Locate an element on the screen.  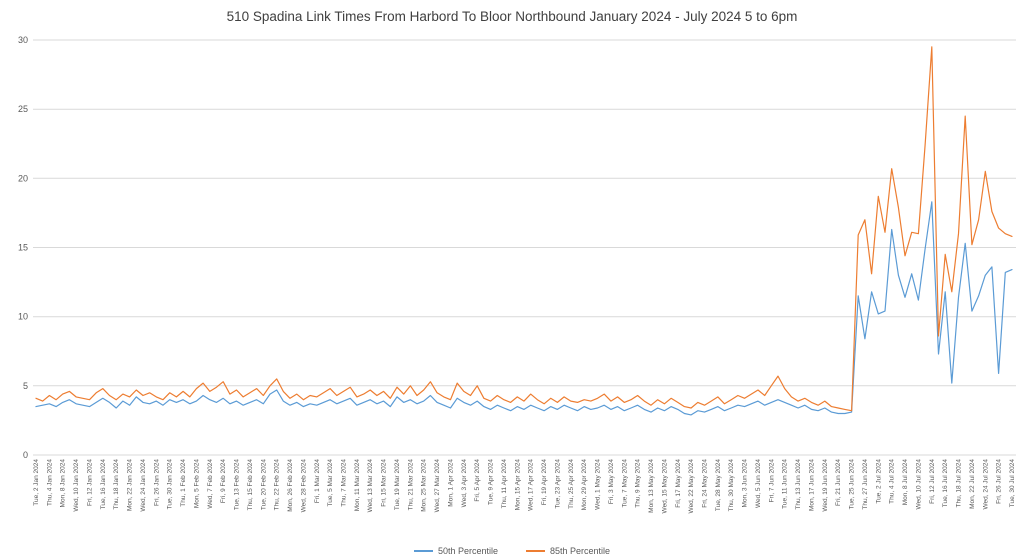
x-tick-label: Wed, 13 Mar 2024 is located at coordinates (370, 486).